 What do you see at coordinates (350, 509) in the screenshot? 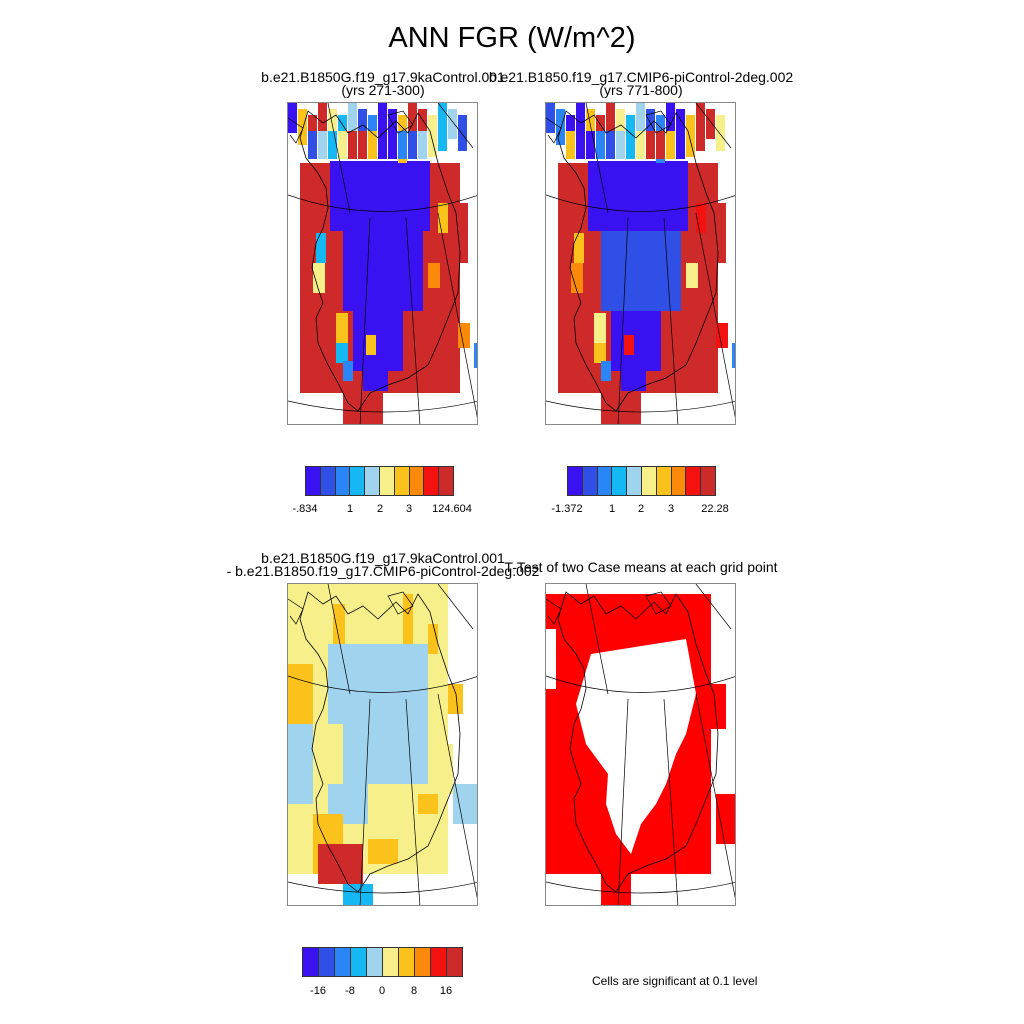
I see `colorbar1-tick: 1` at bounding box center [350, 509].